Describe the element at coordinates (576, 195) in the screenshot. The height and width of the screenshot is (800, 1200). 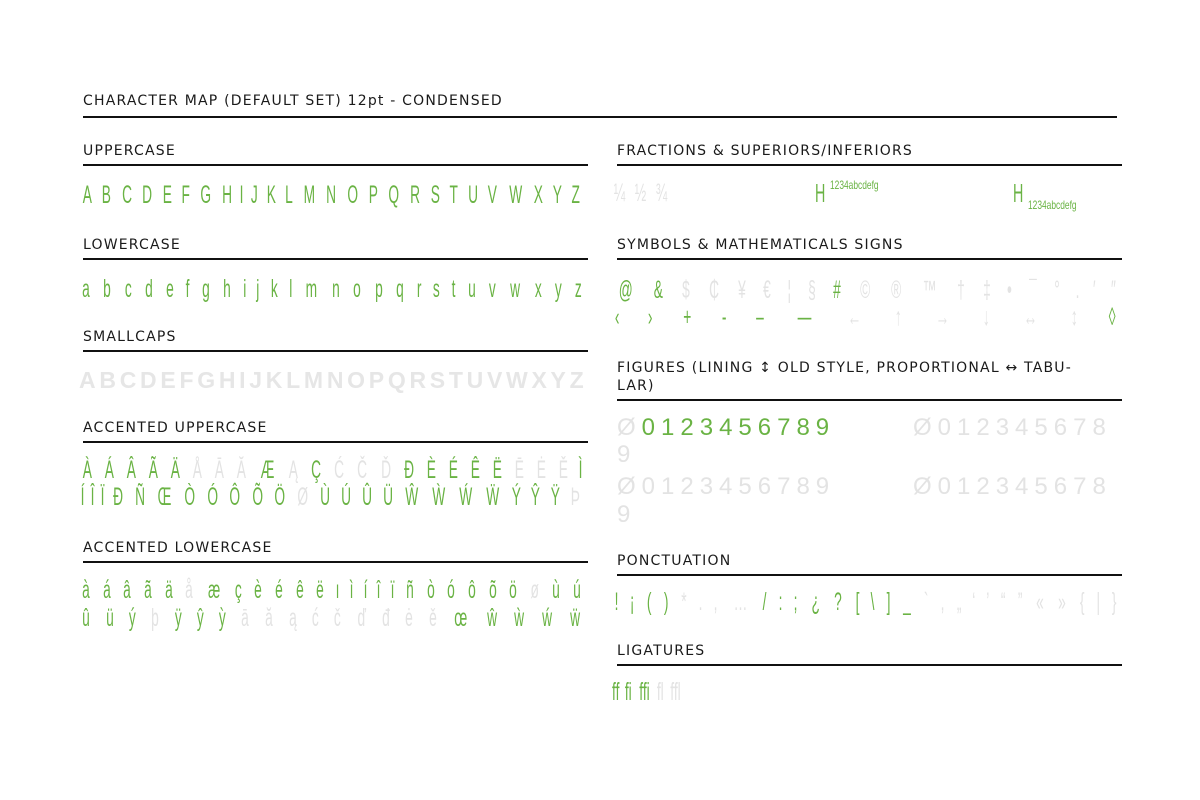
I see `glyph: Z` at that location.